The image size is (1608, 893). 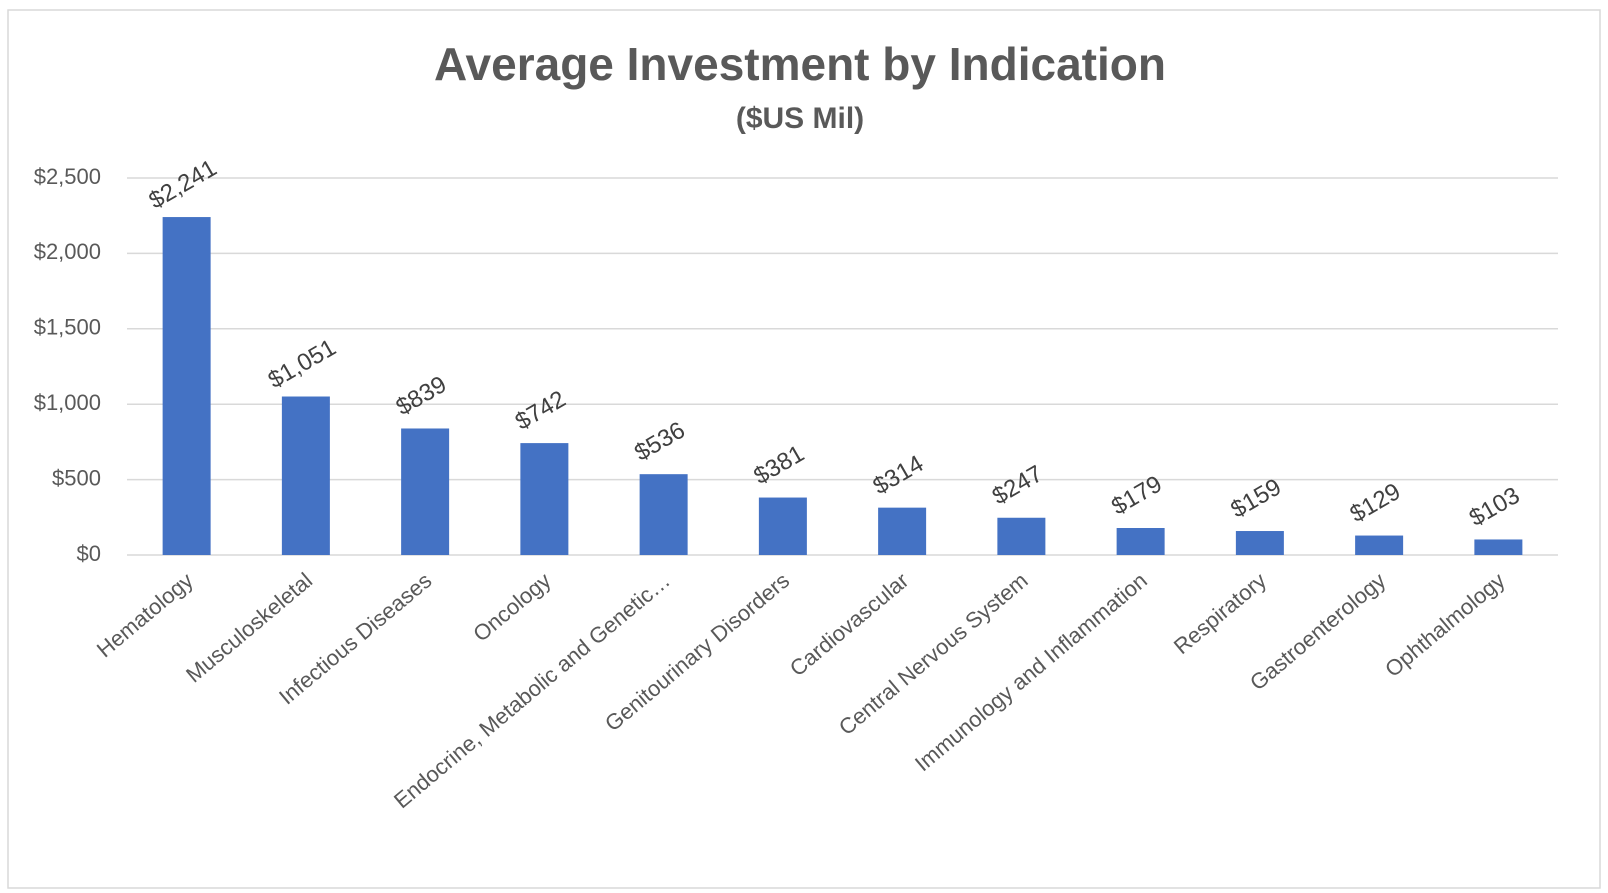 I want to click on y-tick-label: $1,500, so click(x=67, y=327).